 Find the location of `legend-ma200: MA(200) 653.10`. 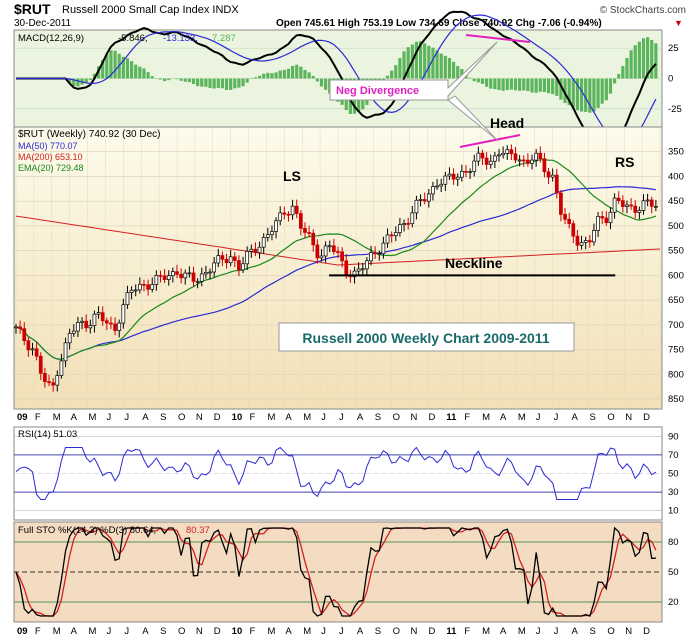

legend-ma200: MA(200) 653.10 is located at coordinates (50, 157).